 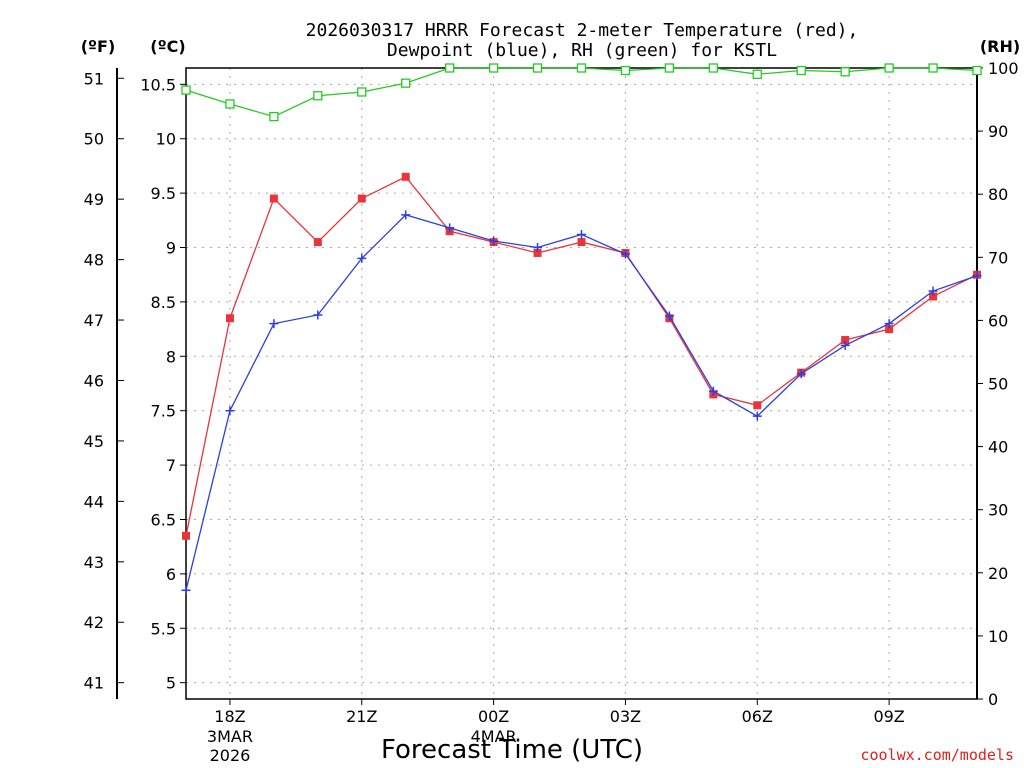 What do you see at coordinates (1003, 68) in the screenshot?
I see `rh-tick-label: 100` at bounding box center [1003, 68].